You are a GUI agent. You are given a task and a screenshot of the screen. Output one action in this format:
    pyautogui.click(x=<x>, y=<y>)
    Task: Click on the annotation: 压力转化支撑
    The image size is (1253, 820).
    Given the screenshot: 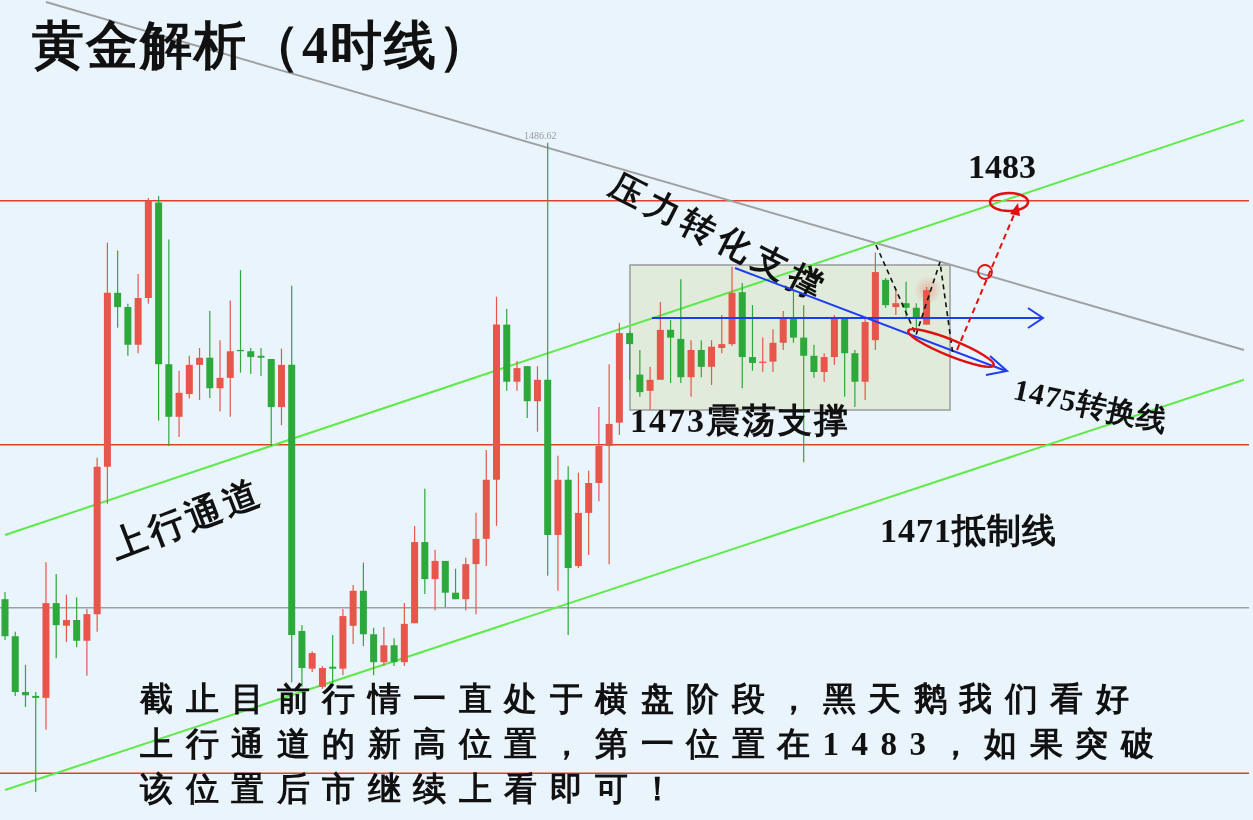 What is the action you would take?
    pyautogui.click(x=719, y=237)
    